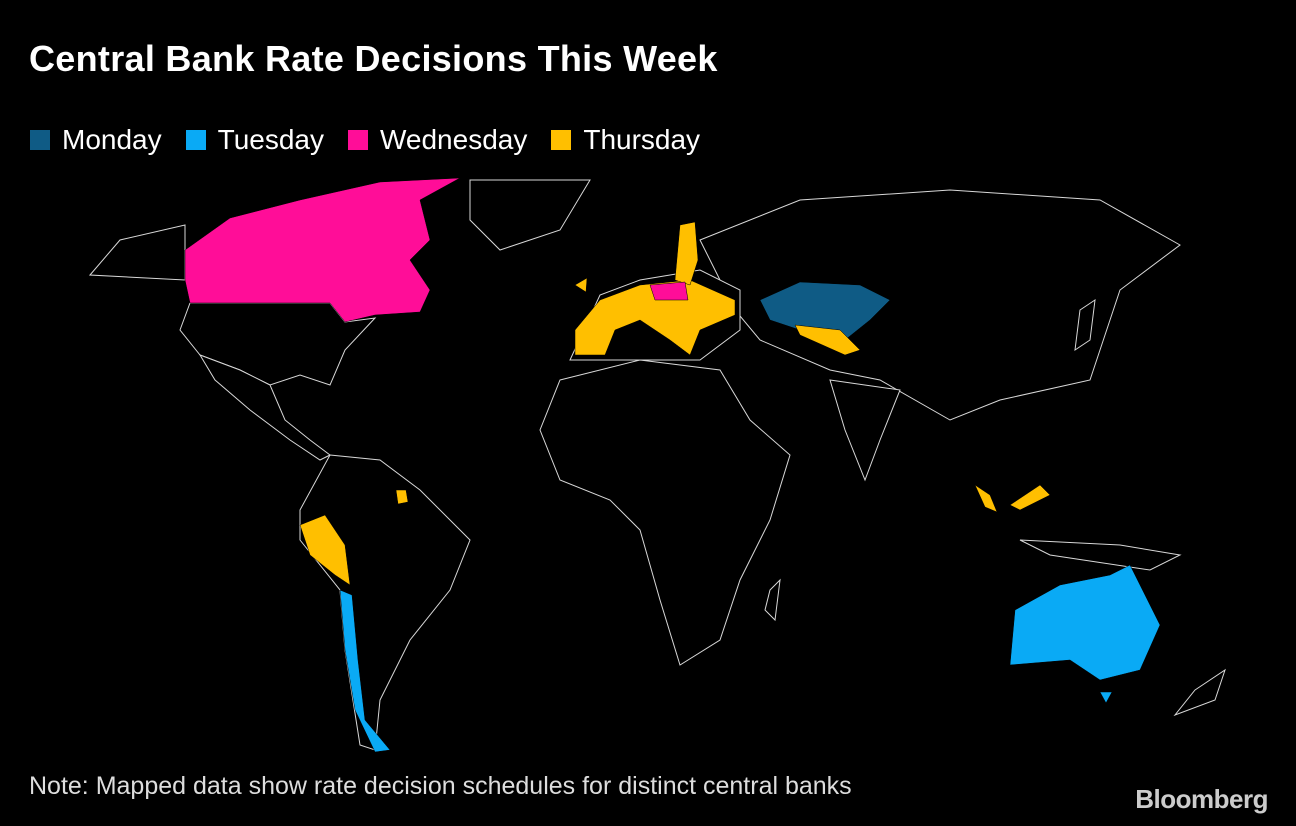 Image resolution: width=1296 pixels, height=826 pixels. Describe the element at coordinates (530, 215) in the screenshot. I see `greenland` at that location.